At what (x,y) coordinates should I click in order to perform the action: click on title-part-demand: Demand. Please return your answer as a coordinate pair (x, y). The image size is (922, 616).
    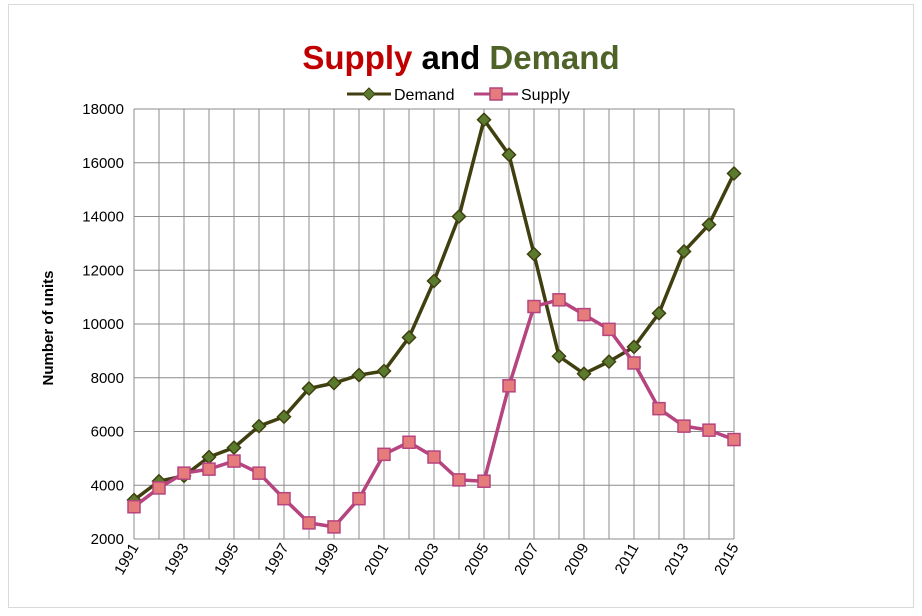
    Looking at the image, I should click on (554, 57).